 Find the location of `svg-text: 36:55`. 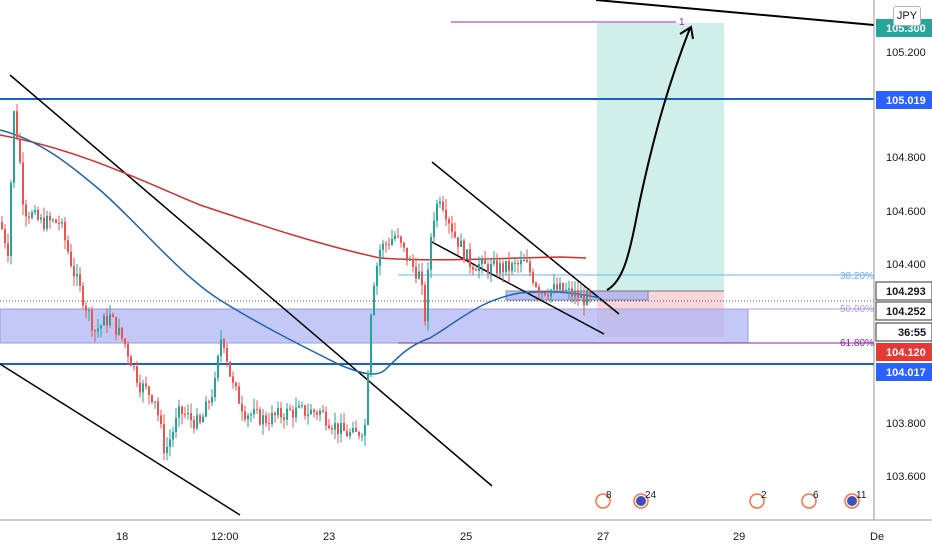

svg-text: 36:55 is located at coordinates (912, 333).